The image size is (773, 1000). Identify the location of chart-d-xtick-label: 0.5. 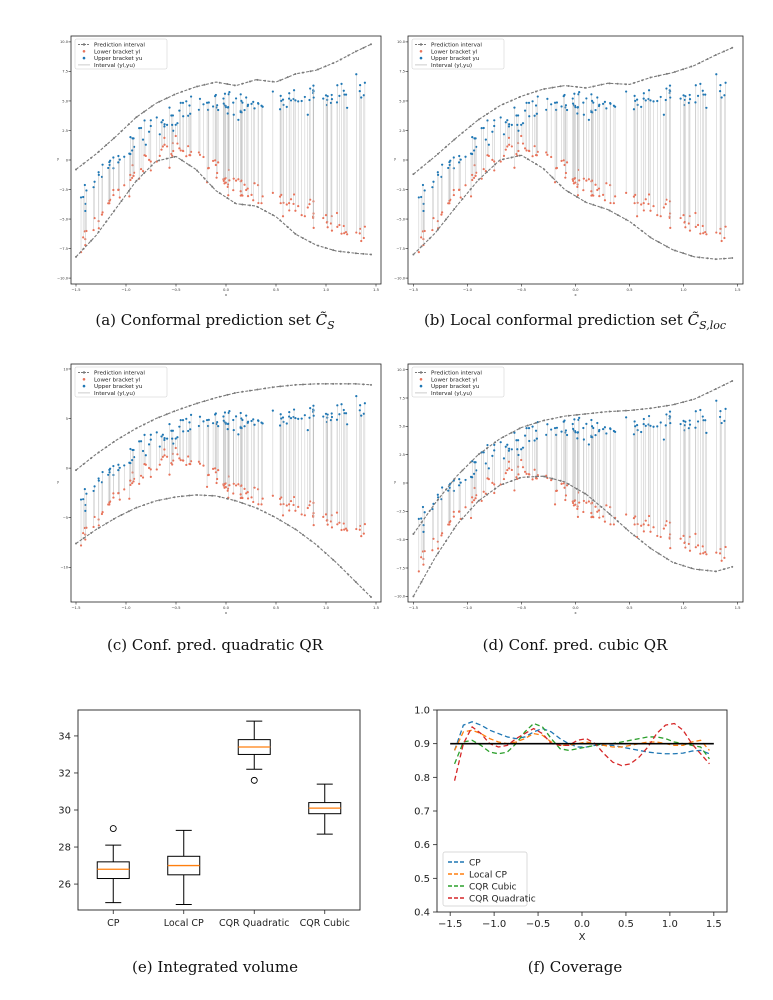
(630, 607).